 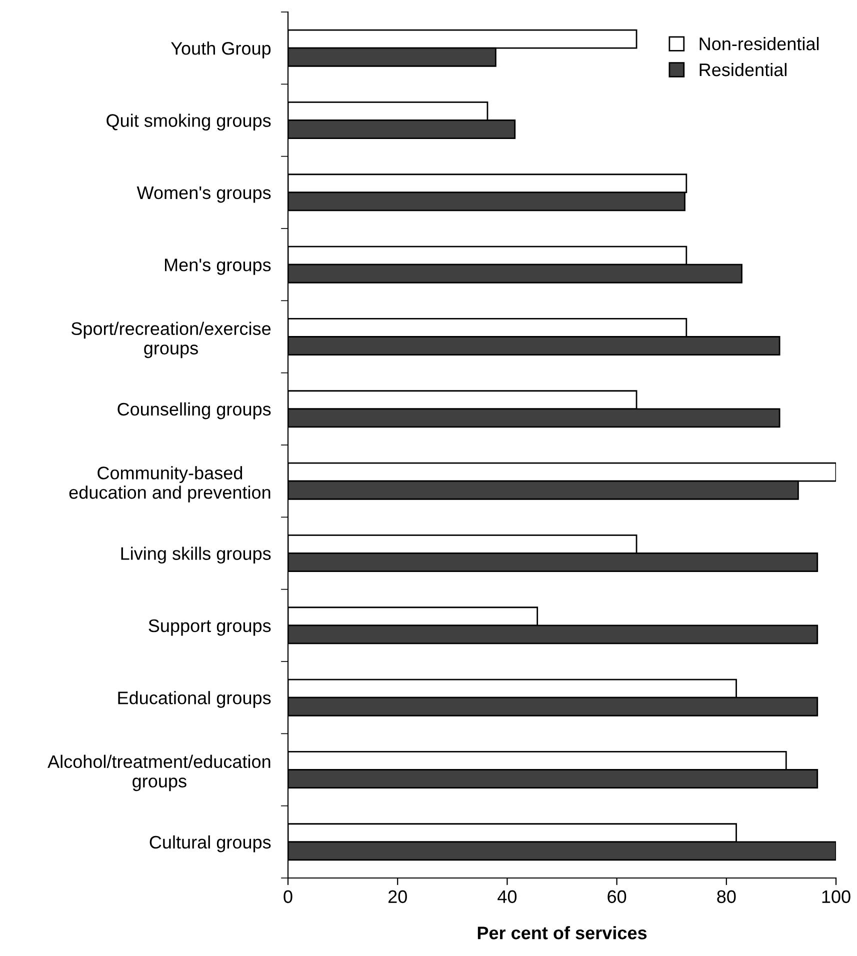 I want to click on y-tick-label: Support groups, so click(x=209, y=627).